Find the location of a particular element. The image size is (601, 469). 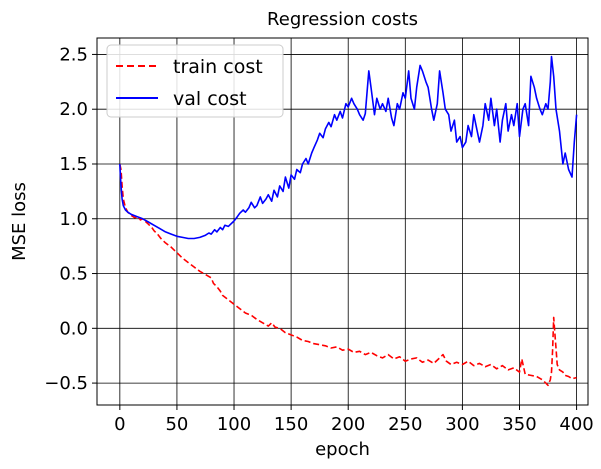

y-tick-label: 1.0 is located at coordinates (73, 219).